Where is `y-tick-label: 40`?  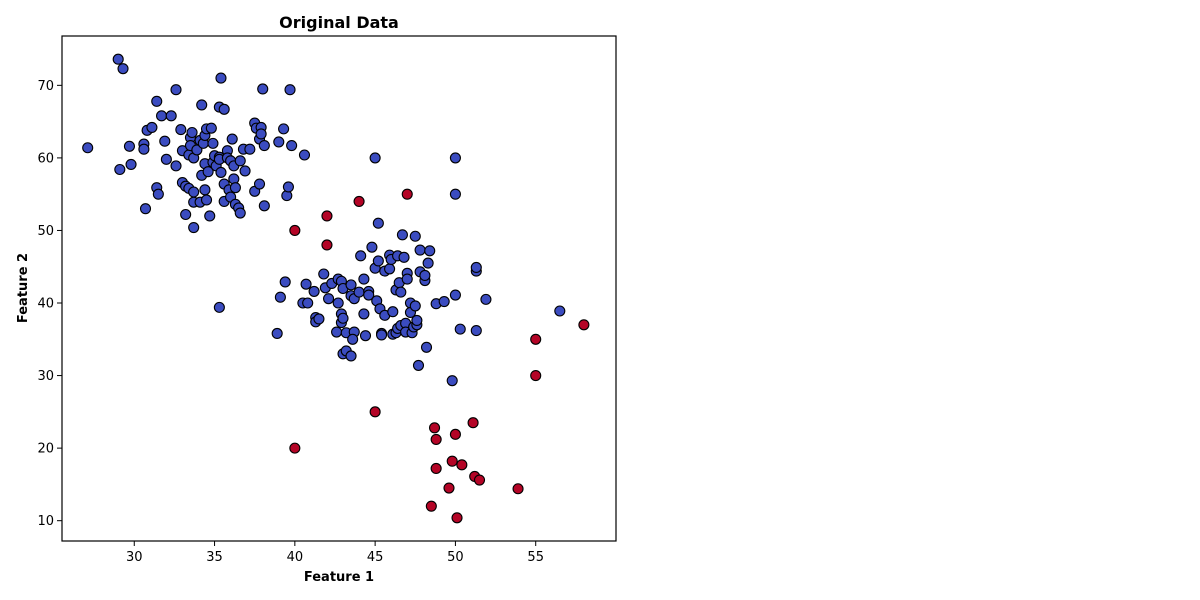
y-tick-label: 40 is located at coordinates (45, 304).